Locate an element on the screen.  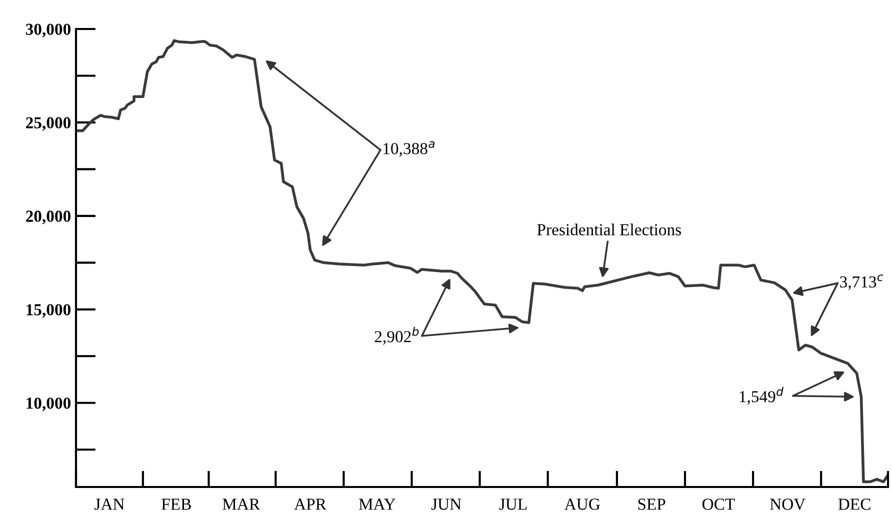
y-tick-label: 20,000 is located at coordinates (48, 217).